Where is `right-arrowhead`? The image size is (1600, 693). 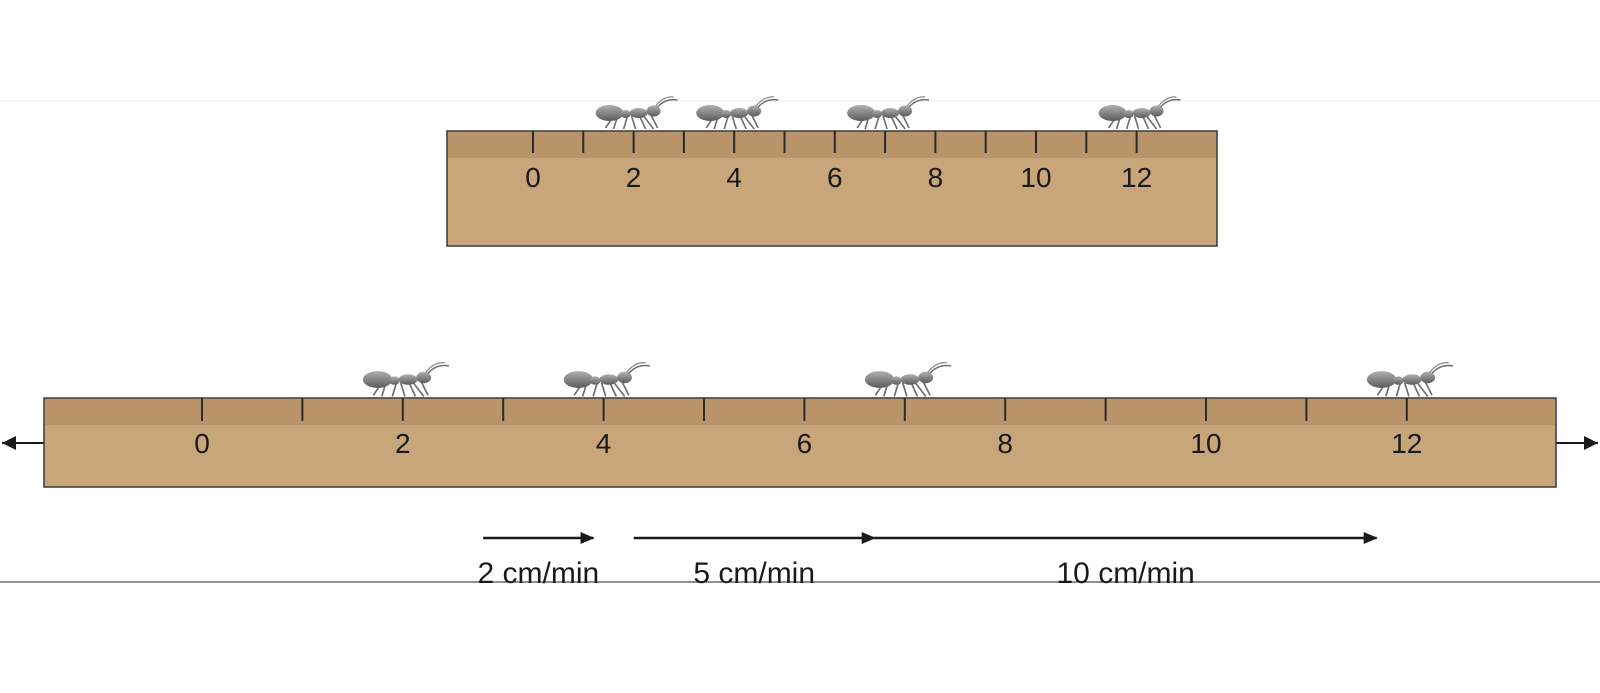
right-arrowhead is located at coordinates (1591, 443).